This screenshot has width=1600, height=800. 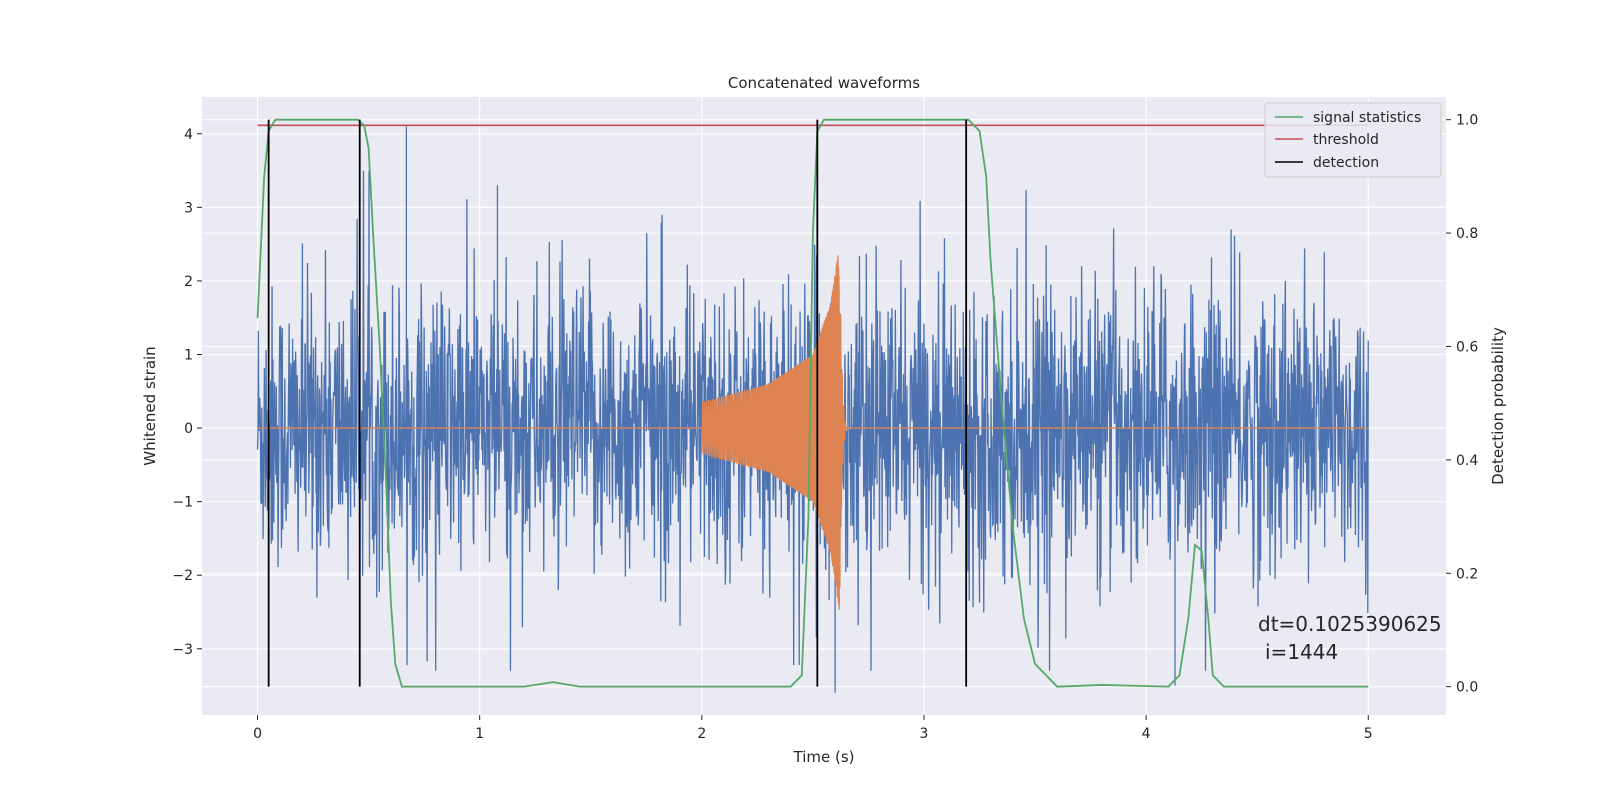 I want to click on legend-box, so click(x=1353, y=140).